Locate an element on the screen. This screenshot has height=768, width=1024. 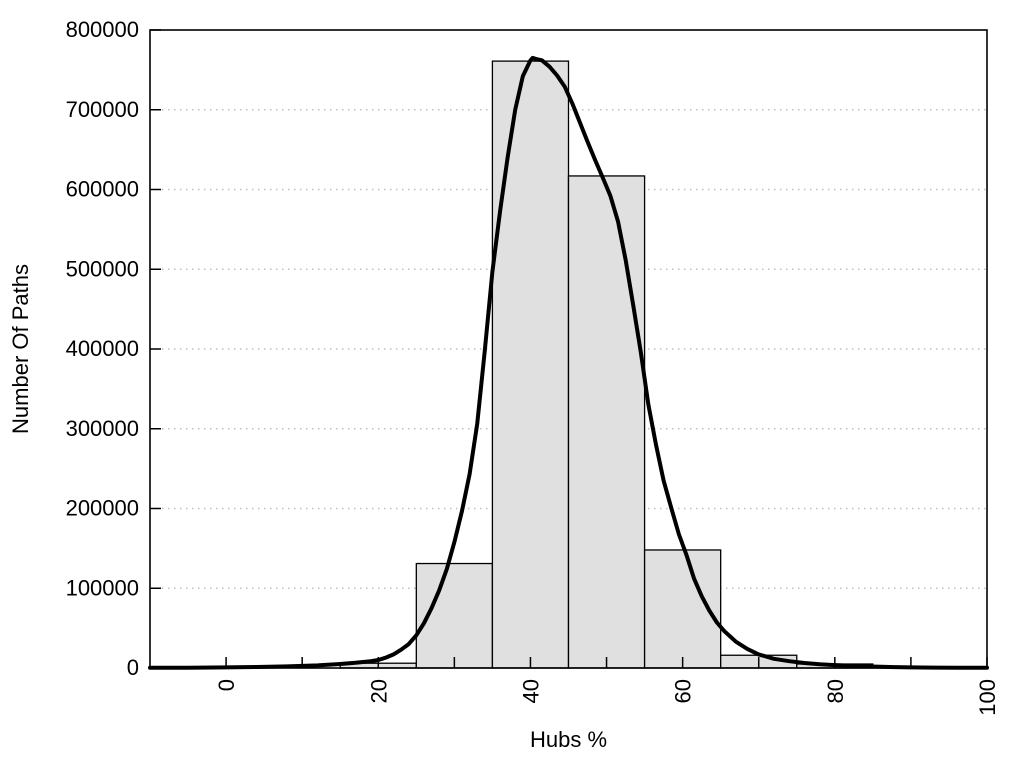
y-tick-label: 100000 is located at coordinates (102, 587).